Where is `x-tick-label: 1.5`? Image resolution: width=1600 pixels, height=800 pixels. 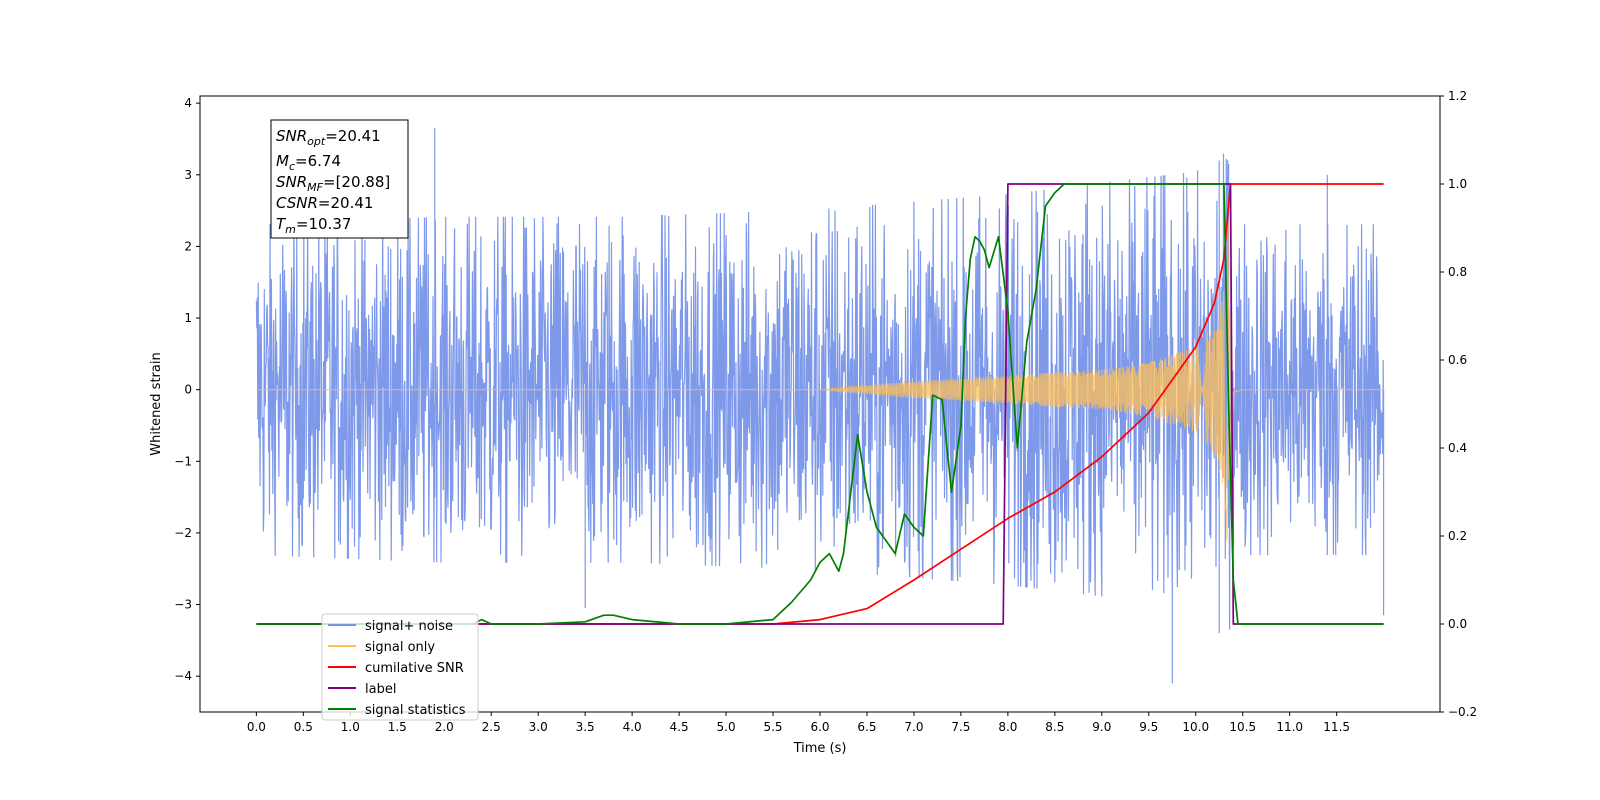
x-tick-label: 1.5 is located at coordinates (397, 727).